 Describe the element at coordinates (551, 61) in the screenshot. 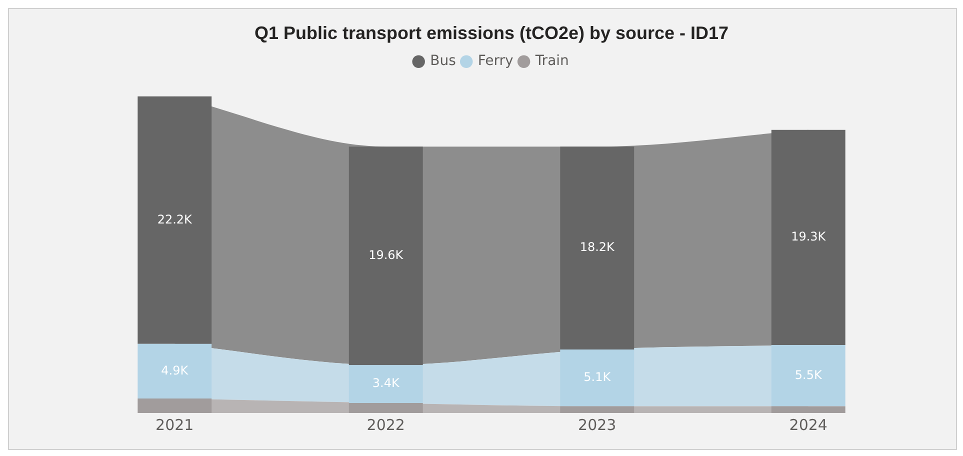

I see `legend-label: Train` at that location.